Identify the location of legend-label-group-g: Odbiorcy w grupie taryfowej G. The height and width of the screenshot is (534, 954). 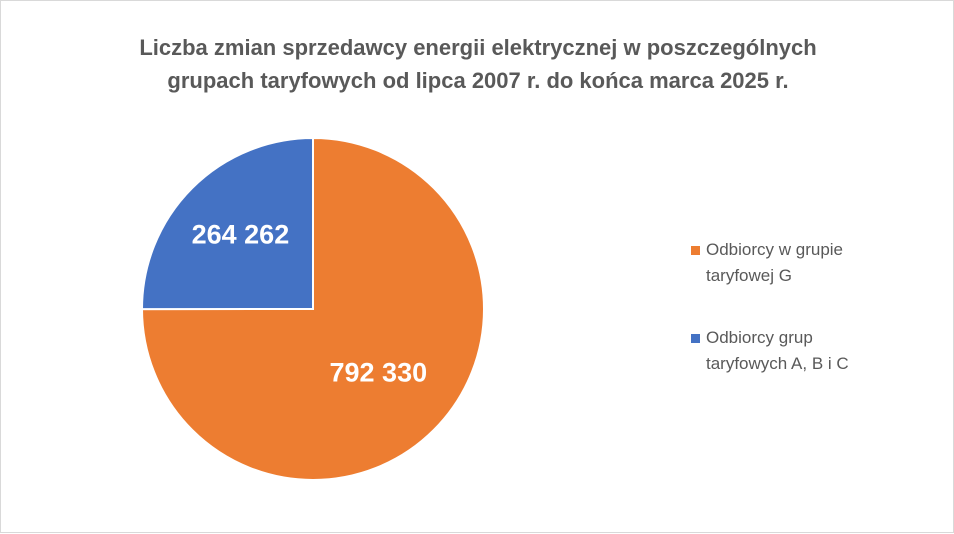
(796, 263).